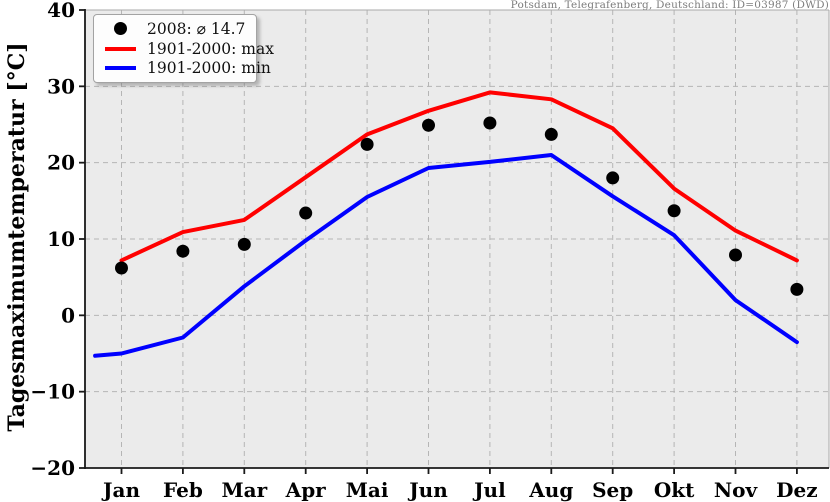 The image size is (830, 502). Describe the element at coordinates (61, 11) in the screenshot. I see `y-tick-label: 40` at that location.